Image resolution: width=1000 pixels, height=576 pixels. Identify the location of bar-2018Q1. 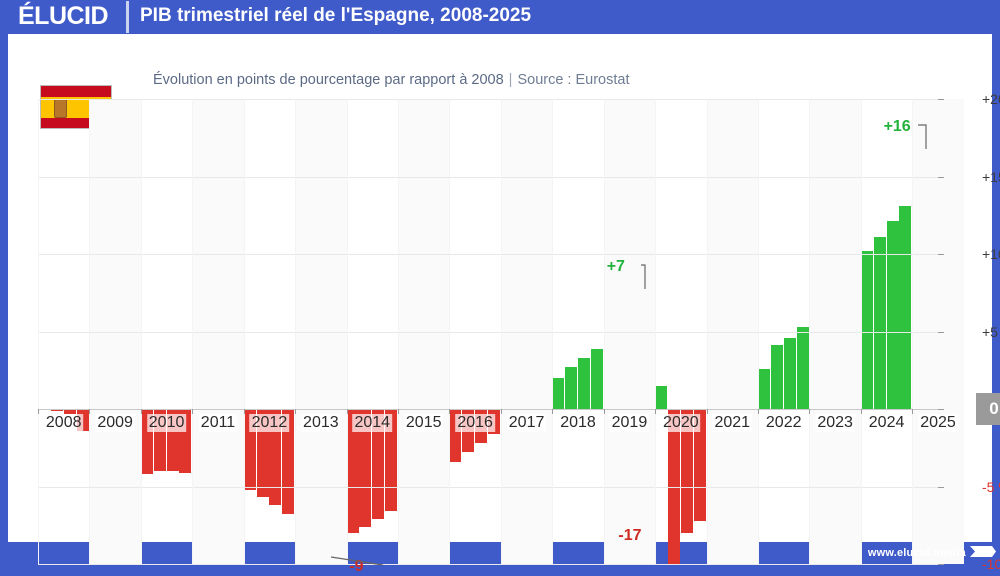
(558, 393).